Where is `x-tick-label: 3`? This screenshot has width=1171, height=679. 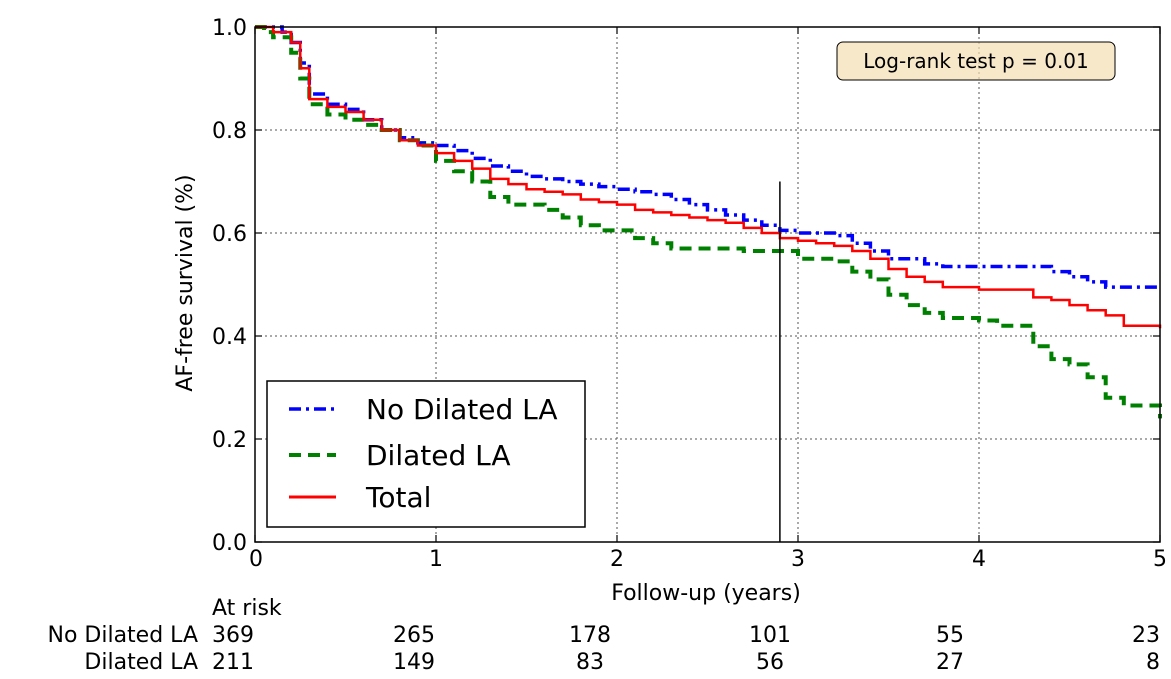
x-tick-label: 3 is located at coordinates (798, 559).